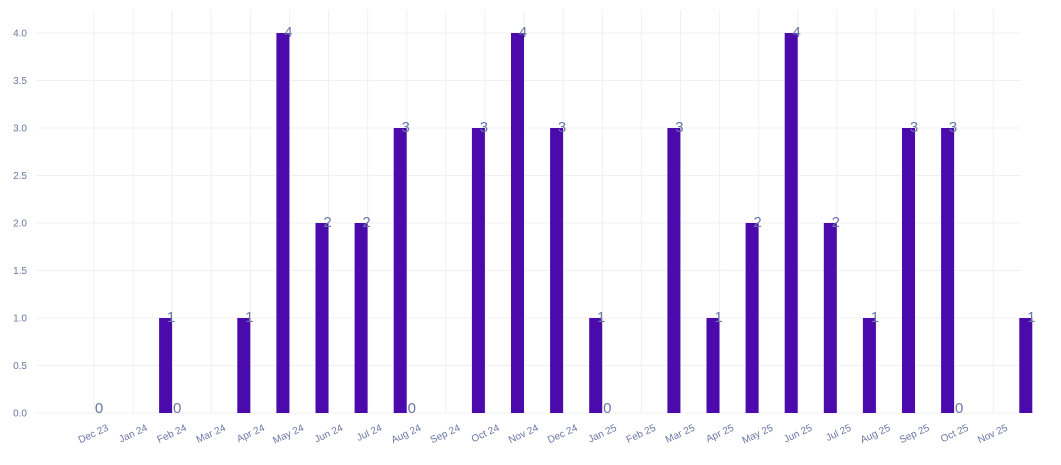 The width and height of the screenshot is (1061, 465). I want to click on y-tick-label: 3.5, so click(20, 81).